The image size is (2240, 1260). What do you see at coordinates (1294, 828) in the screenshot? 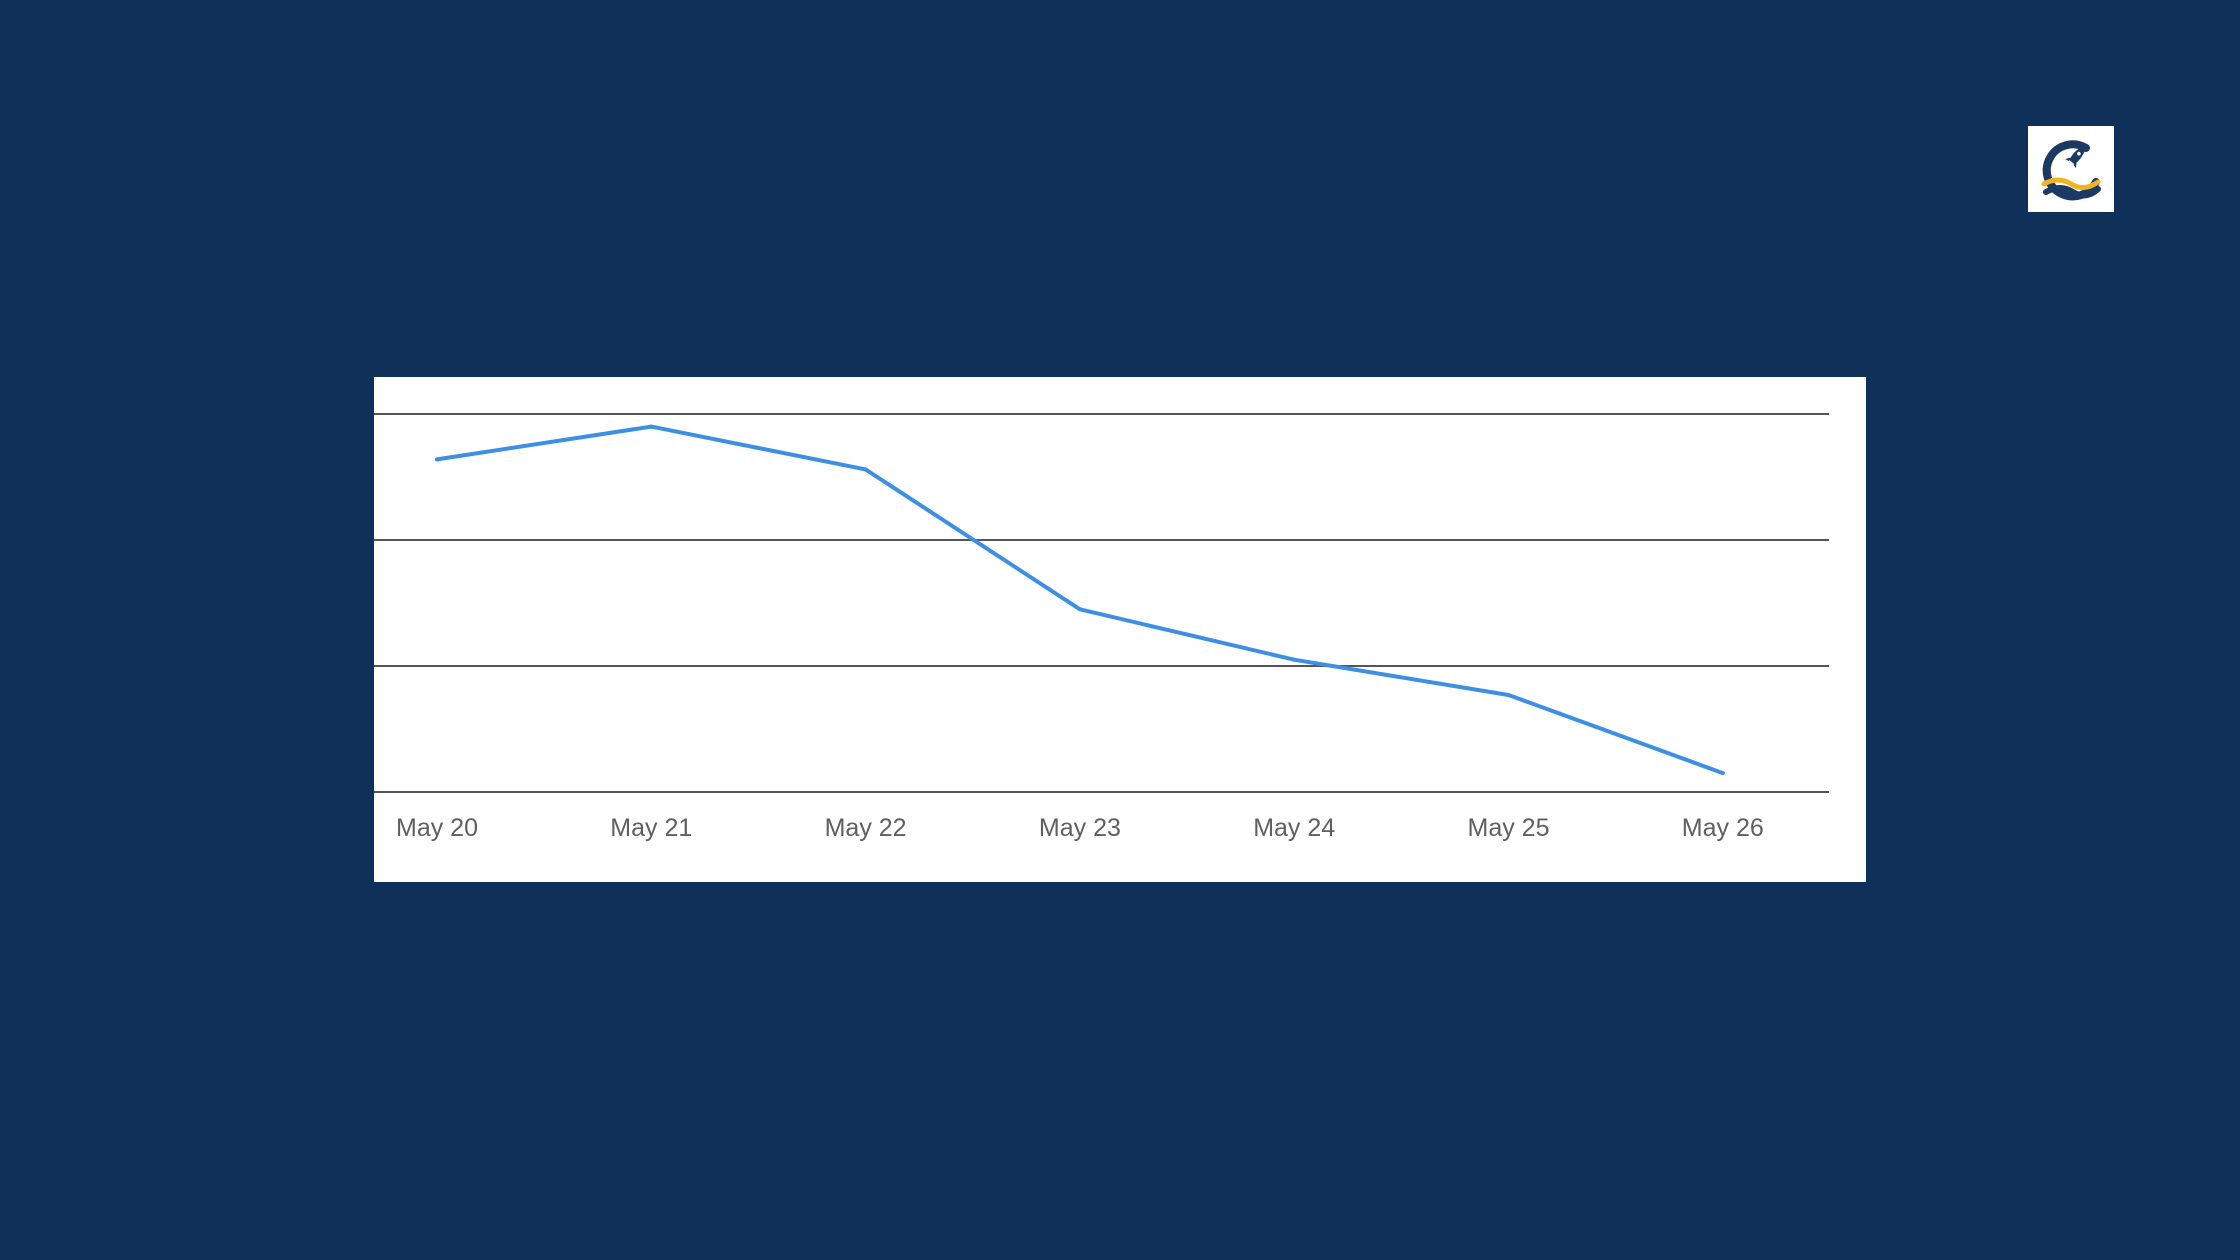
I see `x-tick-label: May 24` at bounding box center [1294, 828].